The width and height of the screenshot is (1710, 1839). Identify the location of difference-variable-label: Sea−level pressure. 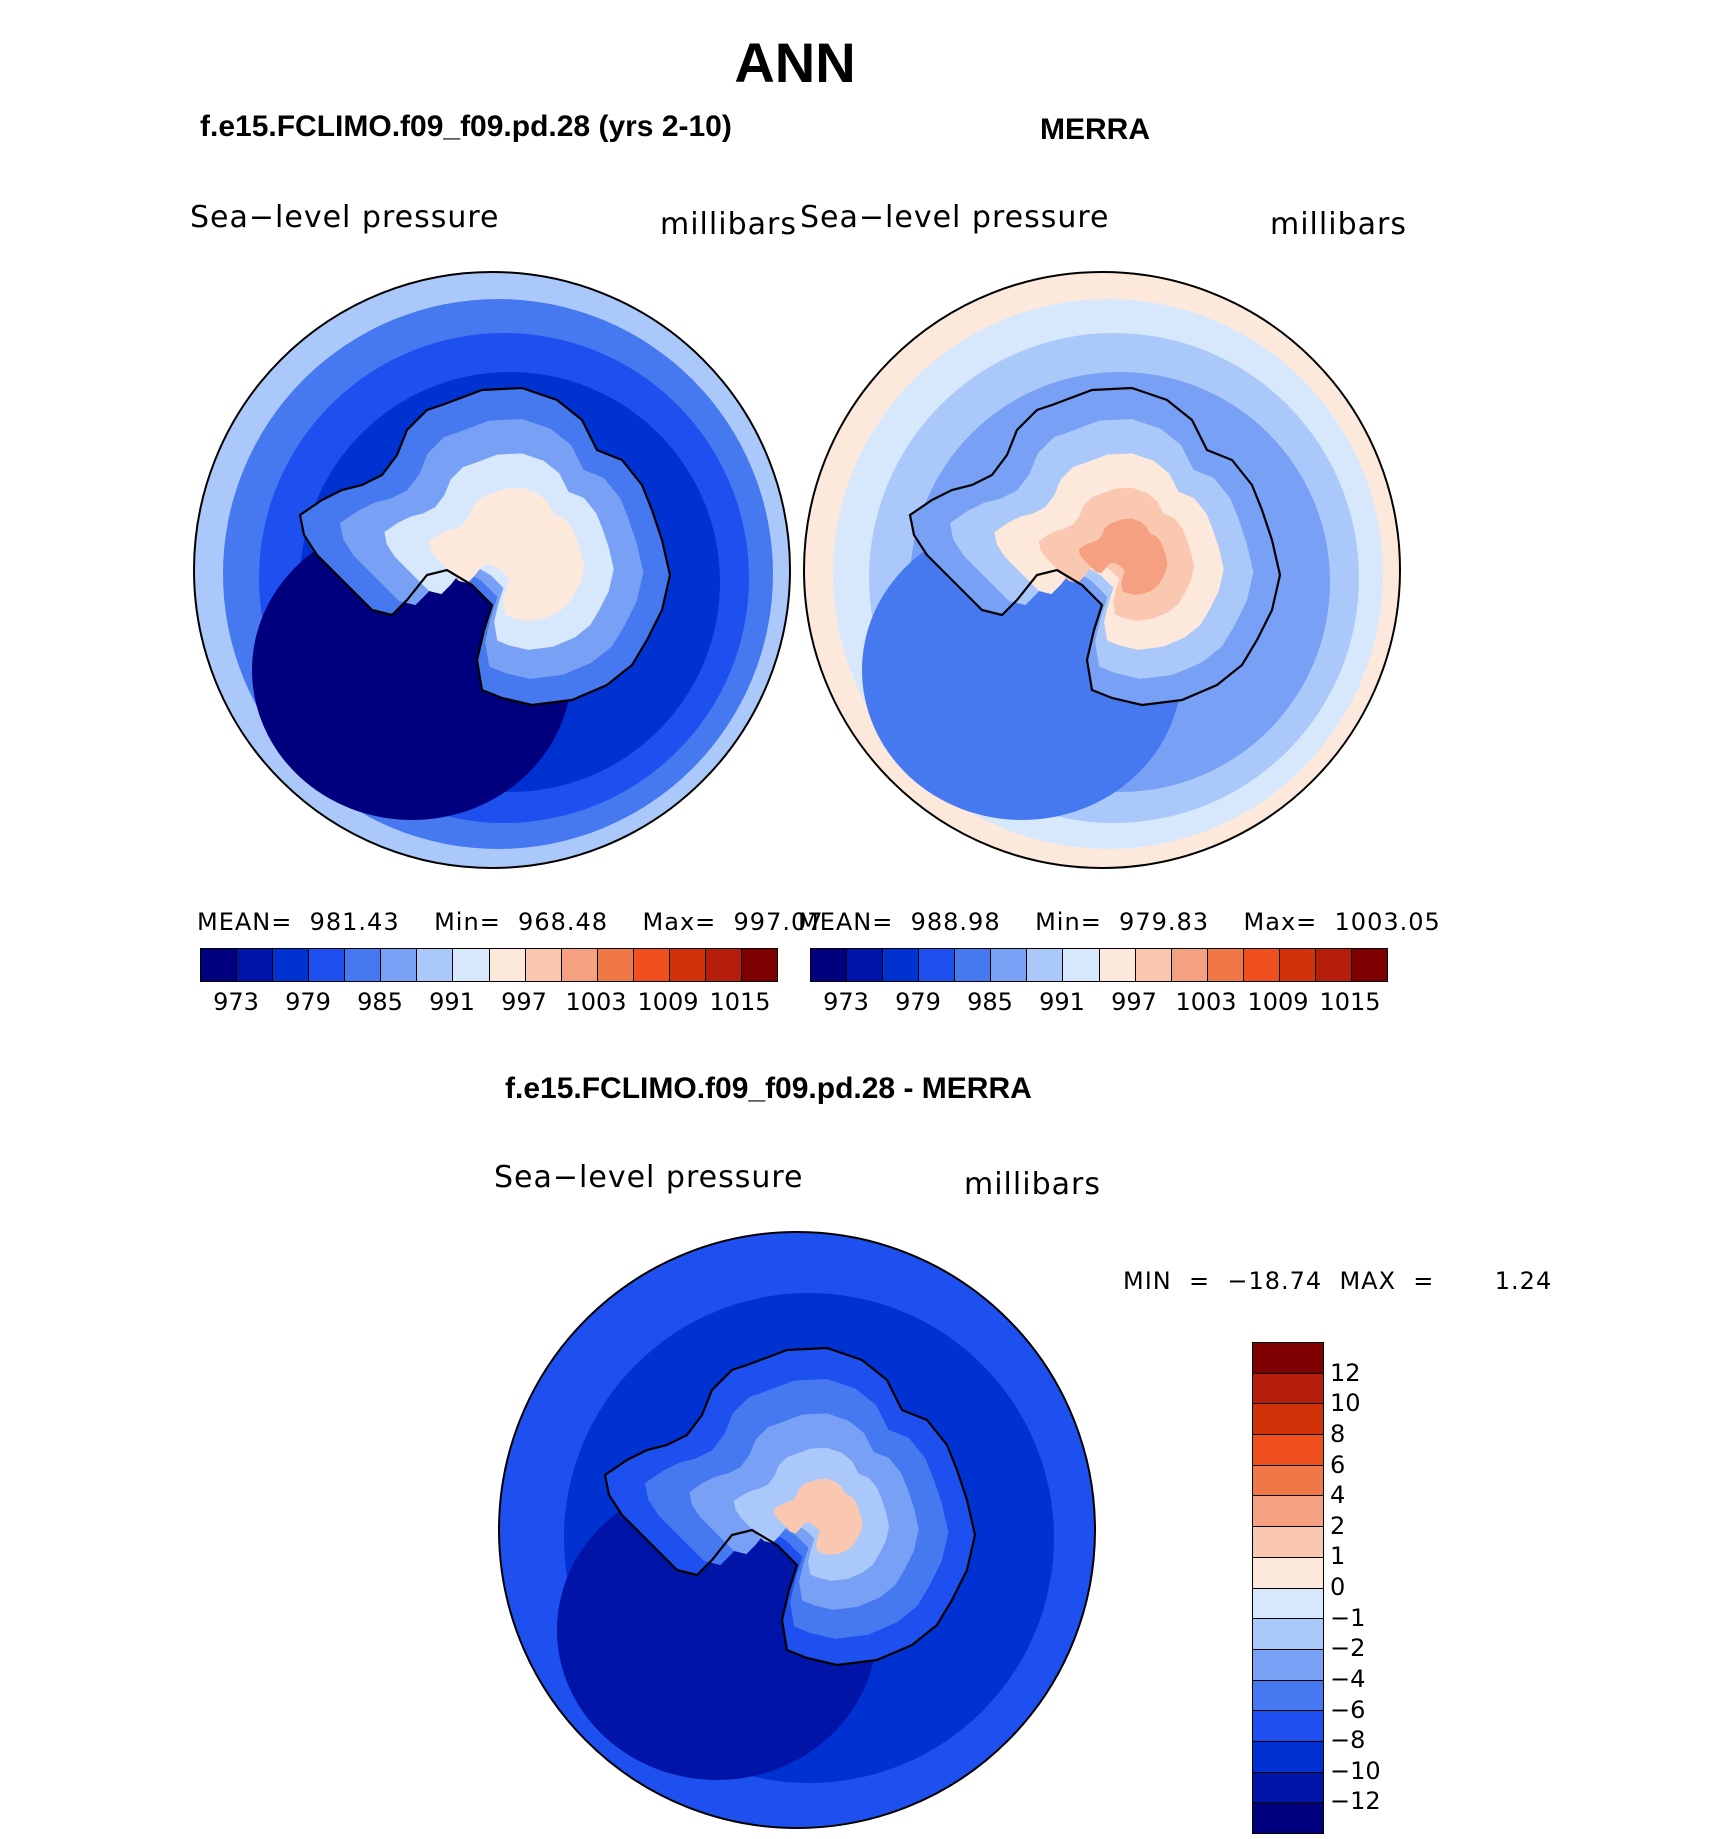
(649, 1177).